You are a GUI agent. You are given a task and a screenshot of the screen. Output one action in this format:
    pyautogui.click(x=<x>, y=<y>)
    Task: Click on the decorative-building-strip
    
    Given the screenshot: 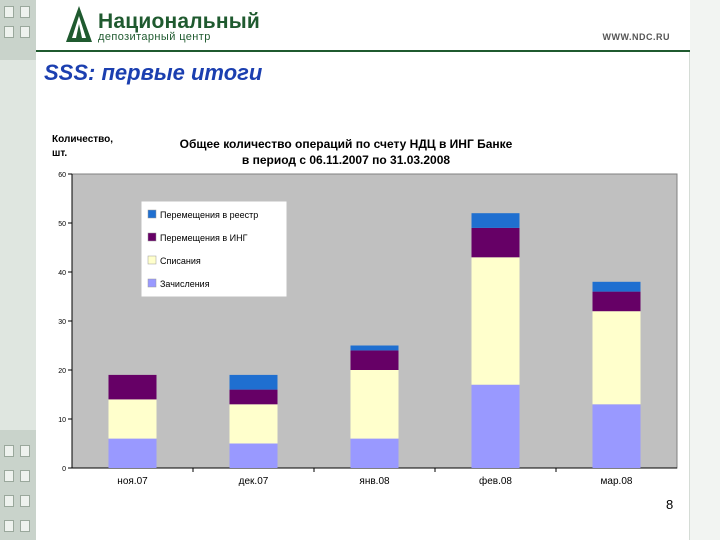 What is the action you would take?
    pyautogui.click(x=18, y=270)
    